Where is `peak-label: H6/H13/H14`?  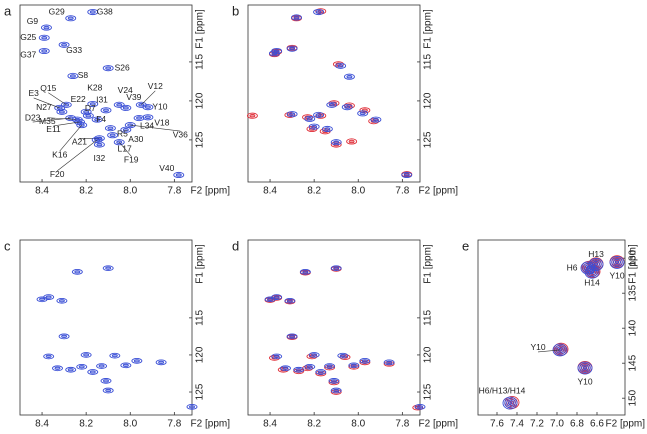 peak-label: H6/H13/H14 is located at coordinates (502, 390).